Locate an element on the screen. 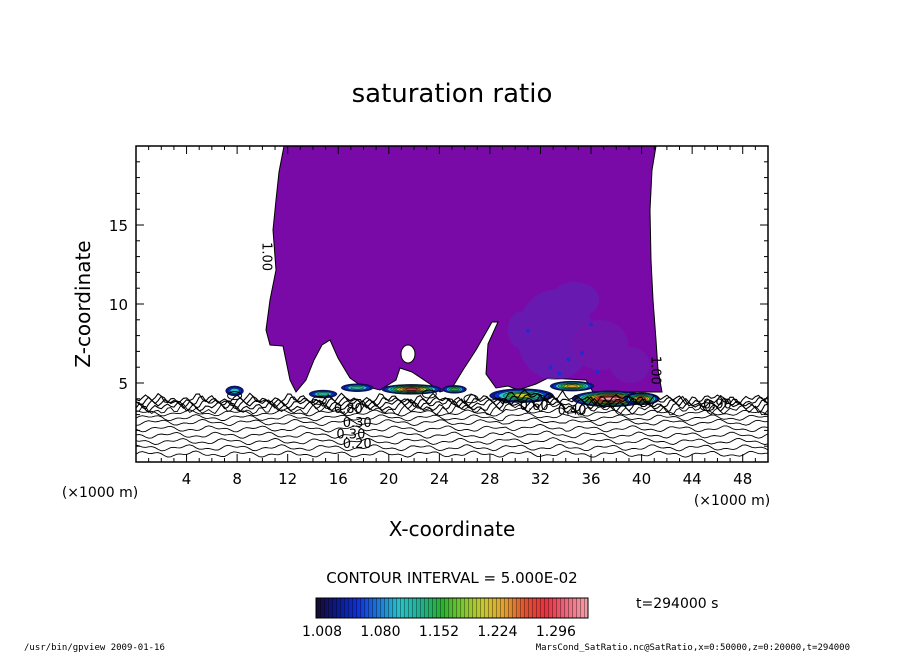 This screenshot has width=904, height=654. x-tick-label: 48 is located at coordinates (742, 479).